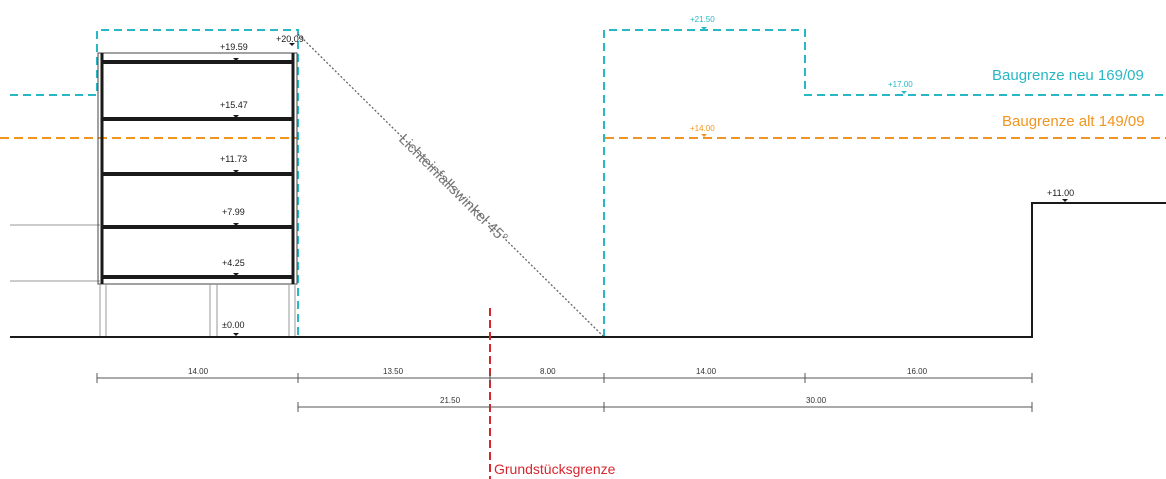  Describe the element at coordinates (555, 469) in the screenshot. I see `property-line-label: Grundstücksgrenze` at that location.